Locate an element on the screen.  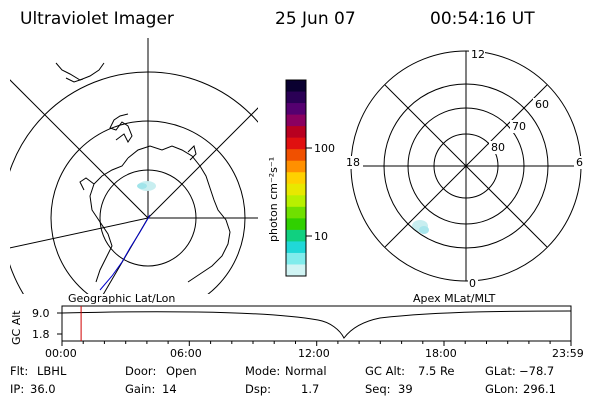
colorbar: 100 10 photon cm⁻²s⁻¹ is located at coordinates (301, 178).